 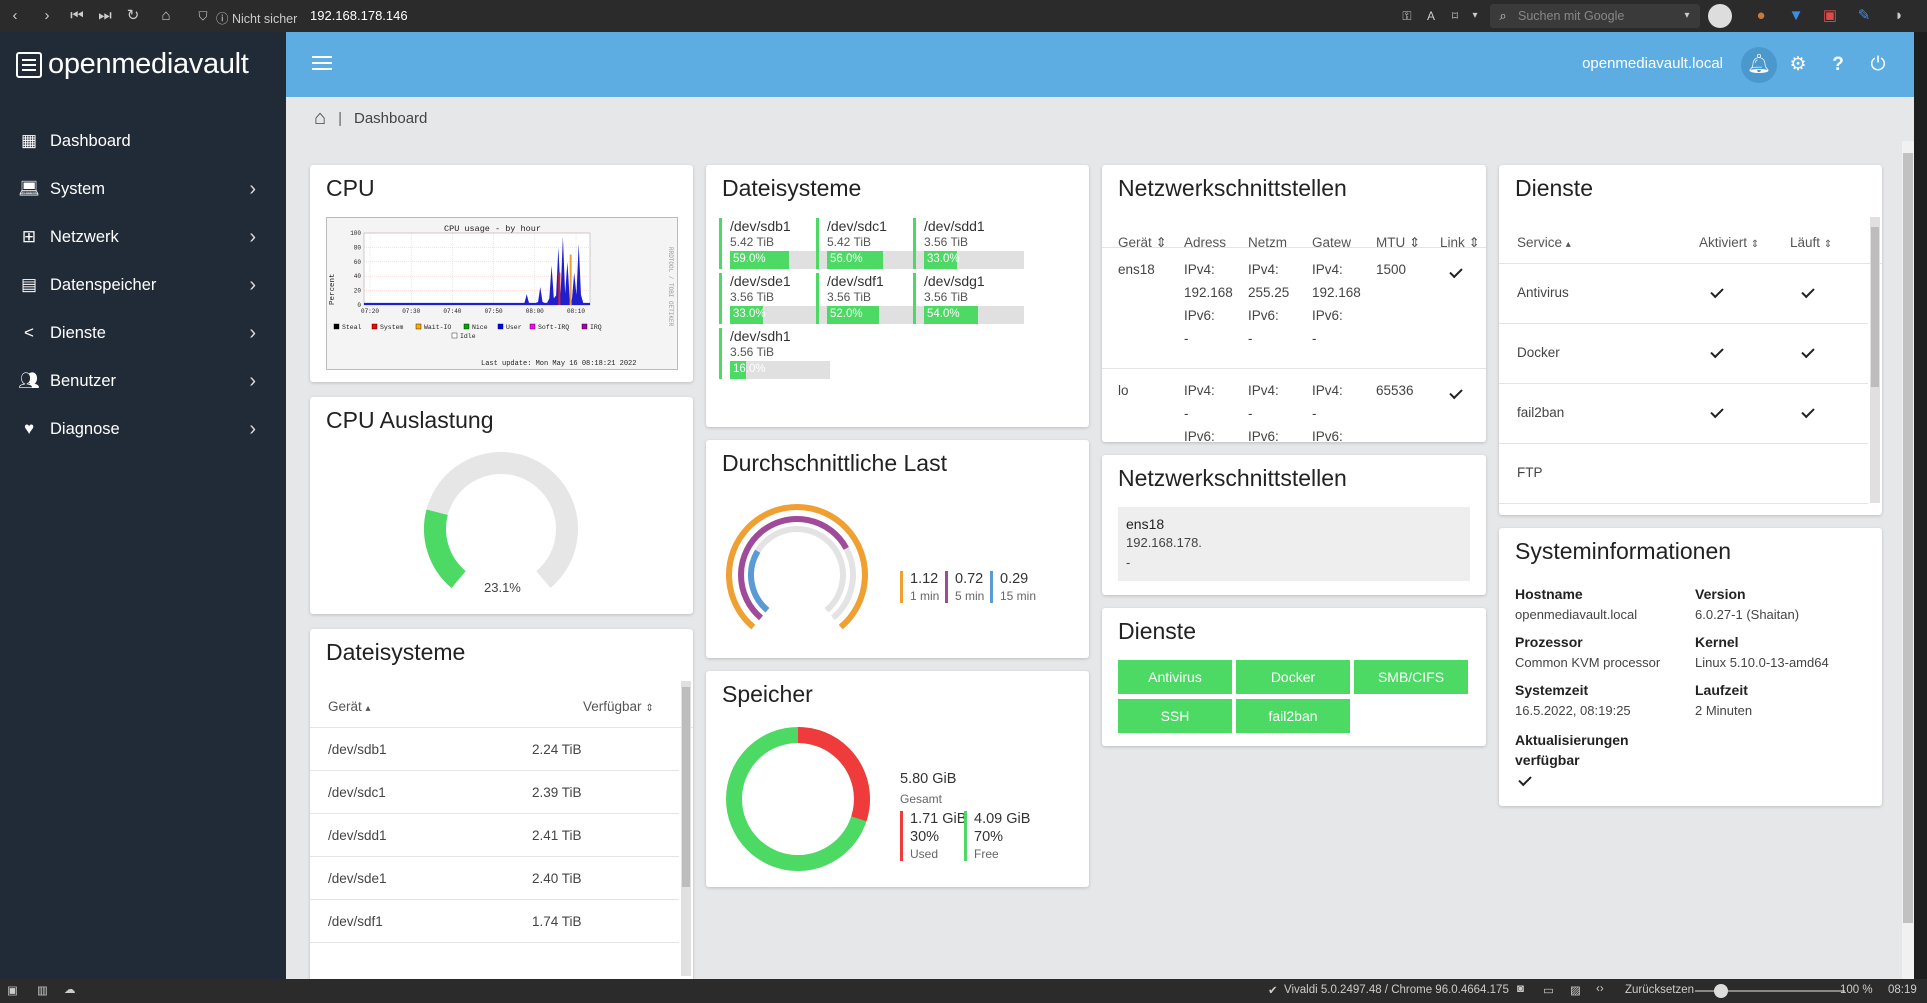 I want to click on sidebar-item-dashboard: ▦ Dashboard, so click(x=143, y=141).